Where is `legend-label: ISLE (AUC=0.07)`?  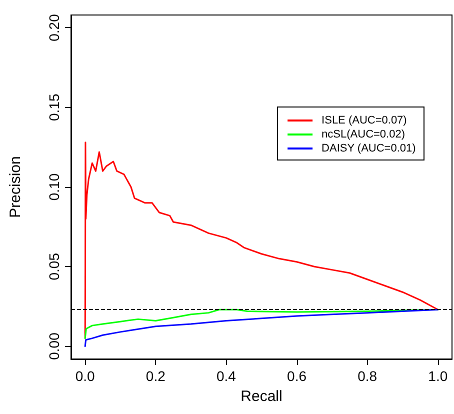
legend-label: ISLE (AUC=0.07) is located at coordinates (364, 120).